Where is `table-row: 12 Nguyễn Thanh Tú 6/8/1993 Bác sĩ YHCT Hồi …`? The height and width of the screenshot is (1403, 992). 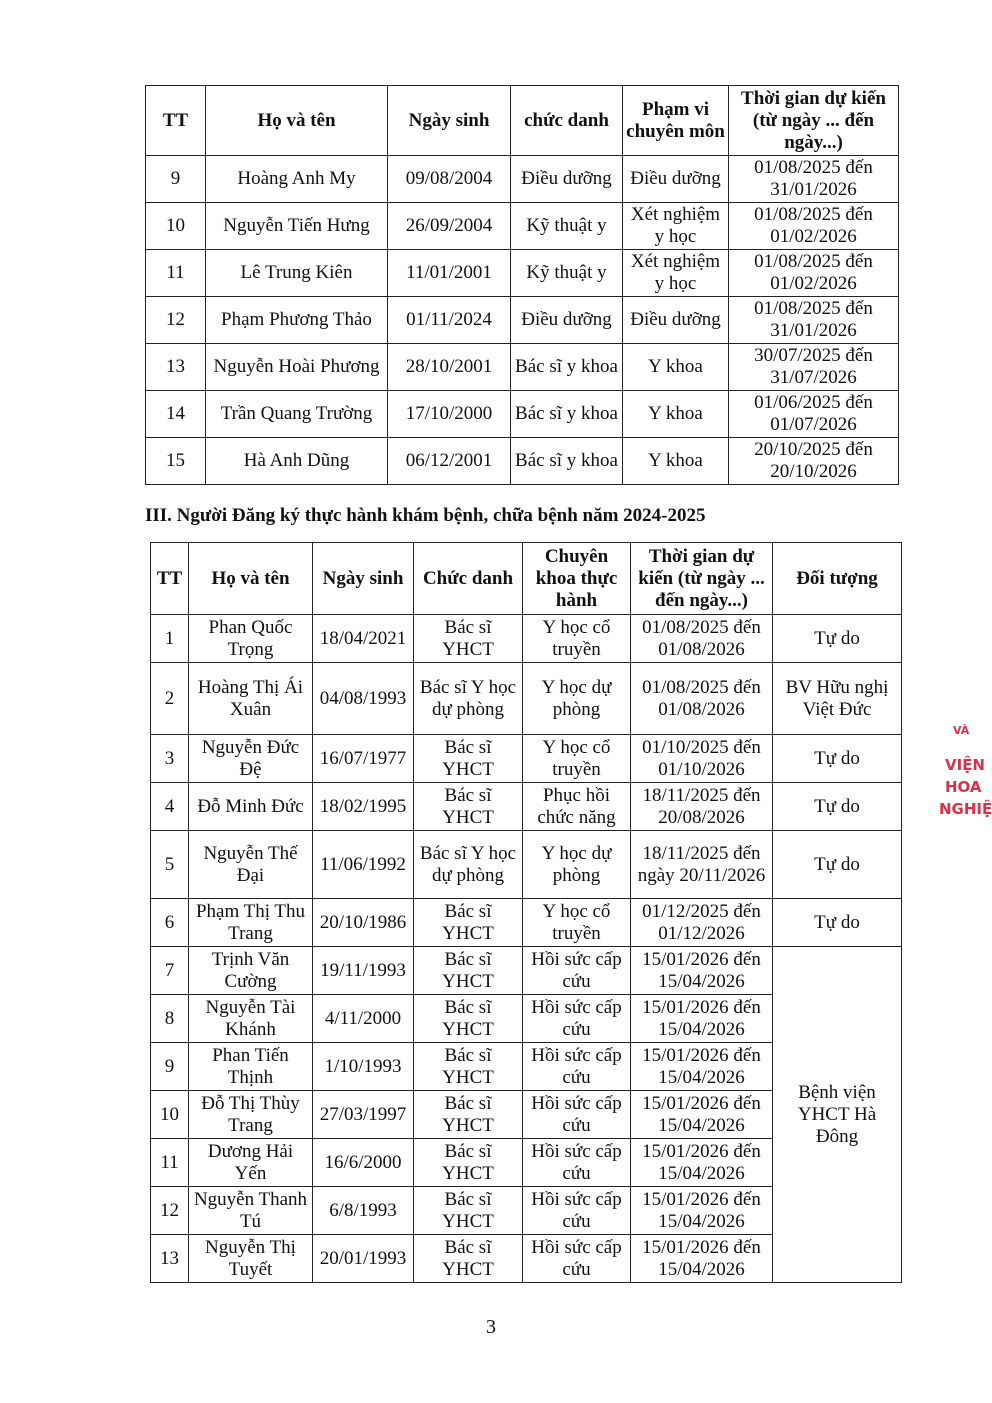 table-row: 12 Nguyễn Thanh Tú 6/8/1993 Bác sĩ YHCT Hồi … is located at coordinates (526, 1210).